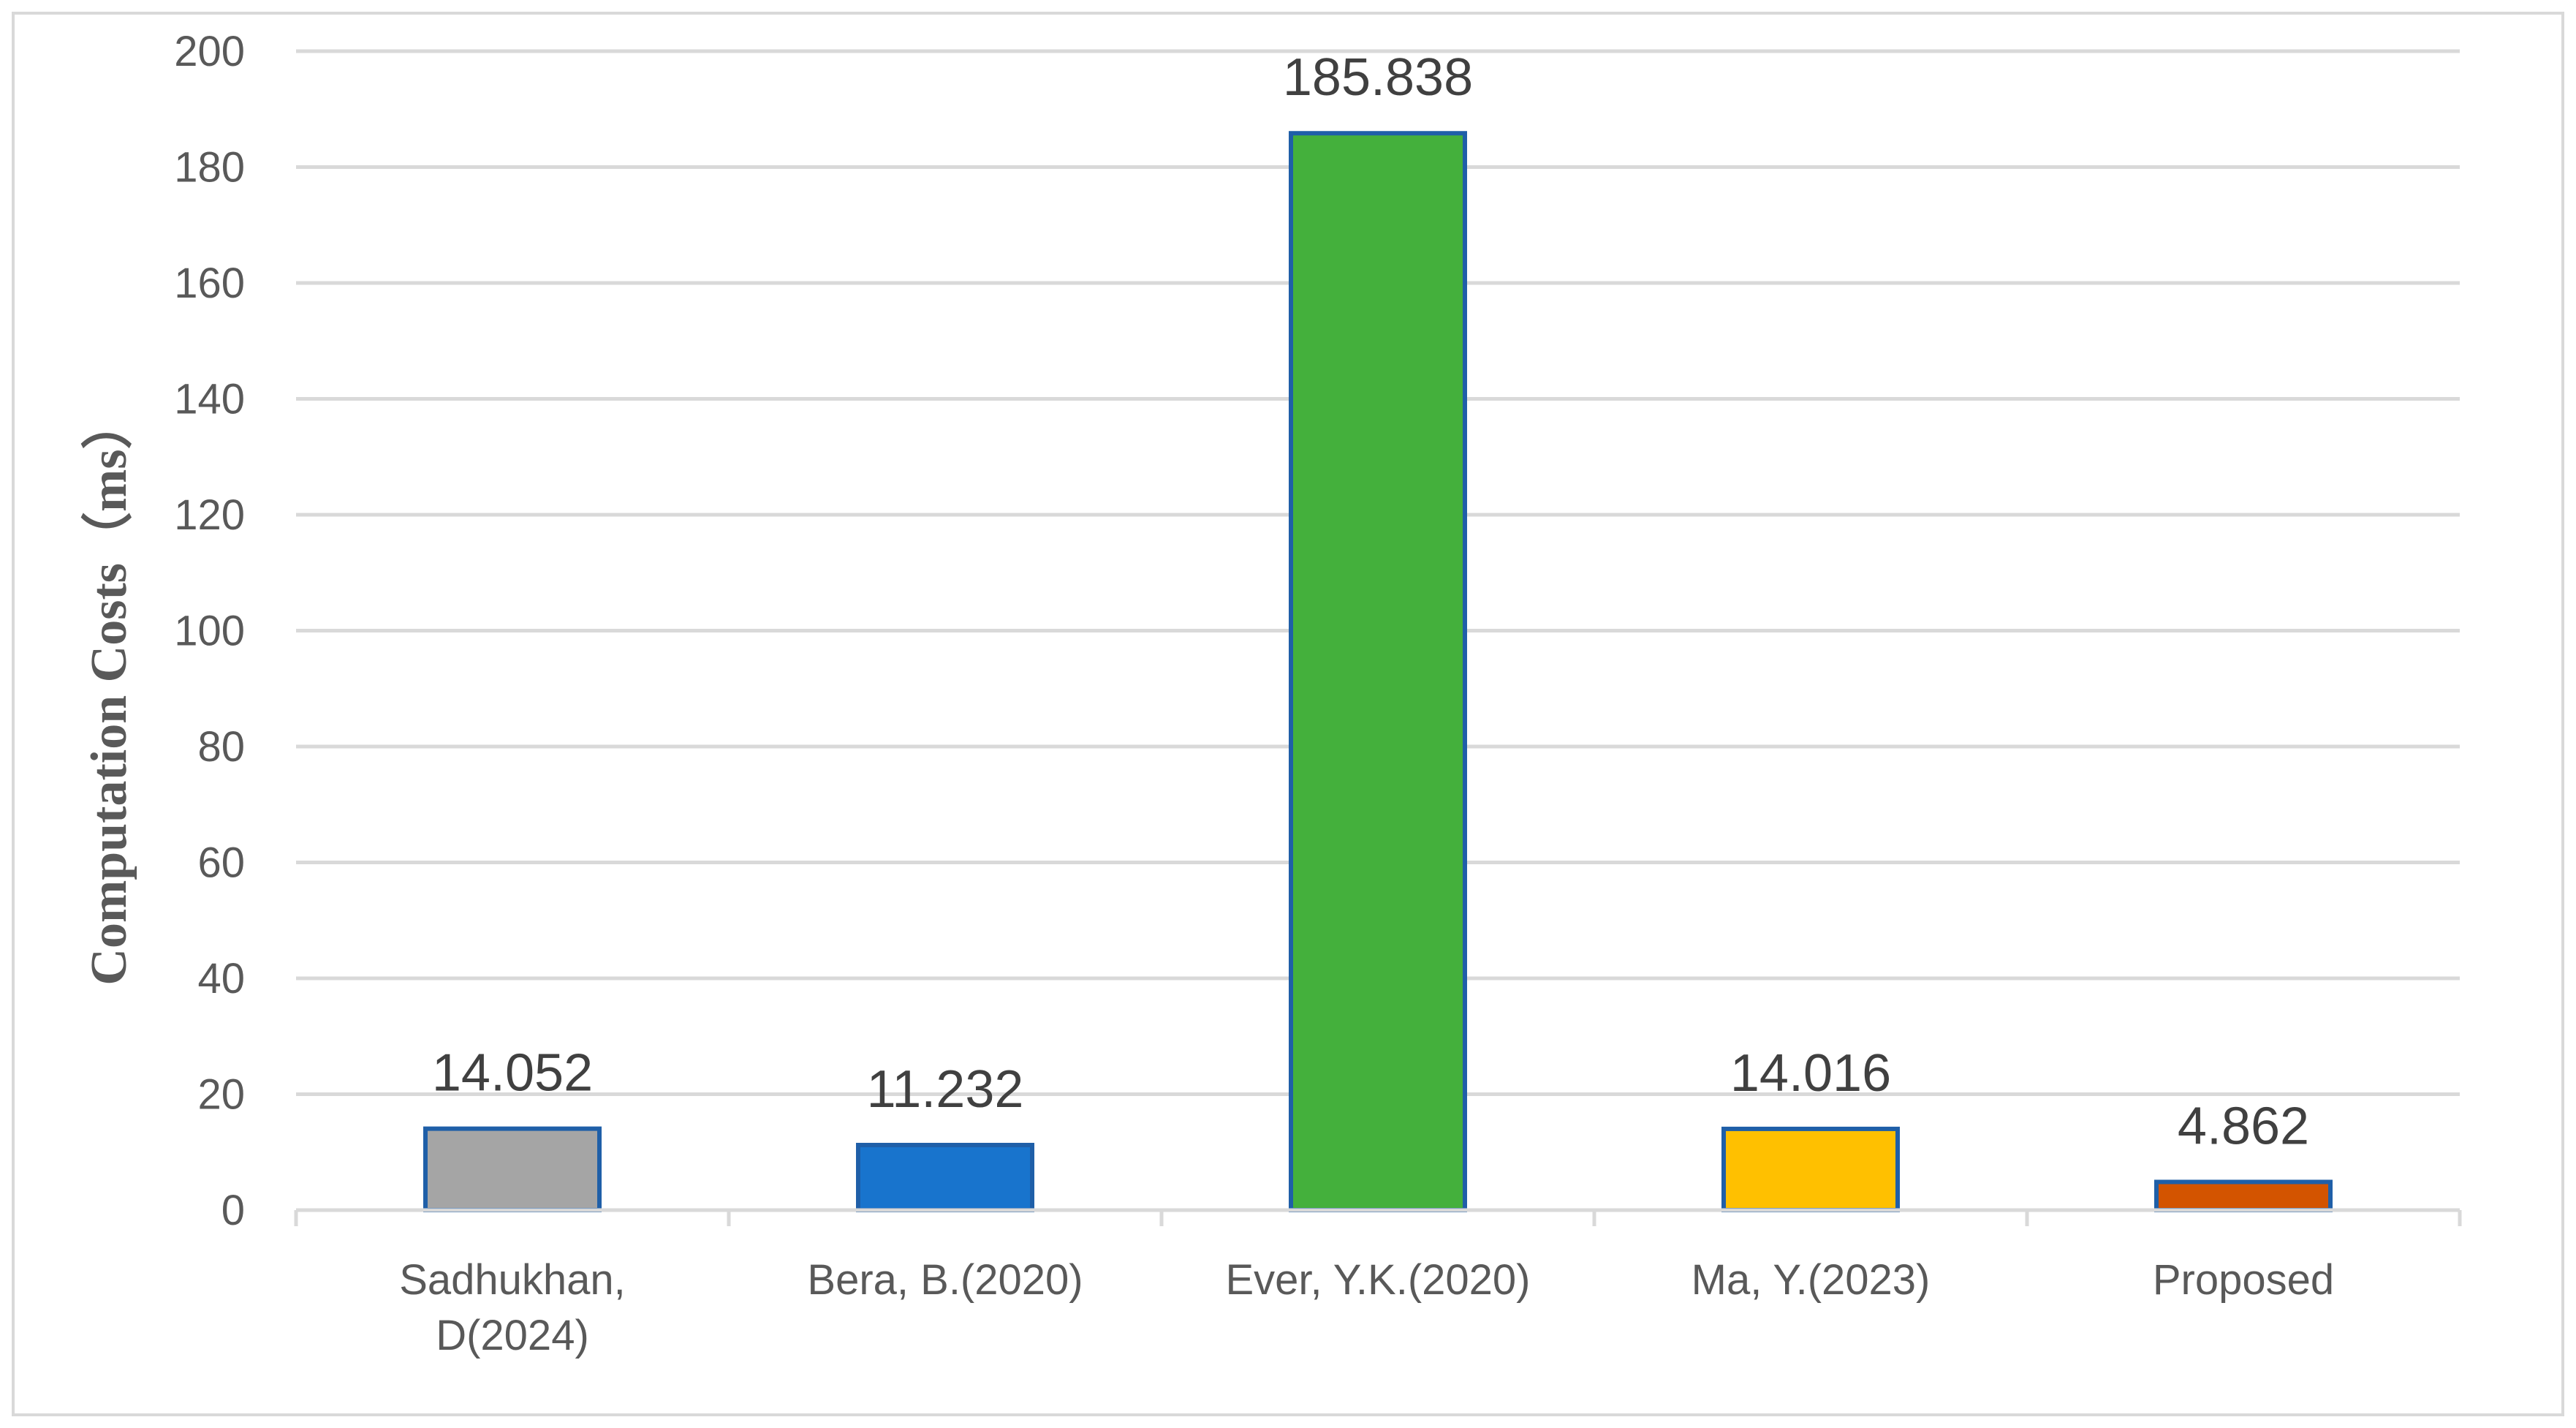  I want to click on x-tick-label-line: Ma, Y.(2023), so click(1811, 1280).